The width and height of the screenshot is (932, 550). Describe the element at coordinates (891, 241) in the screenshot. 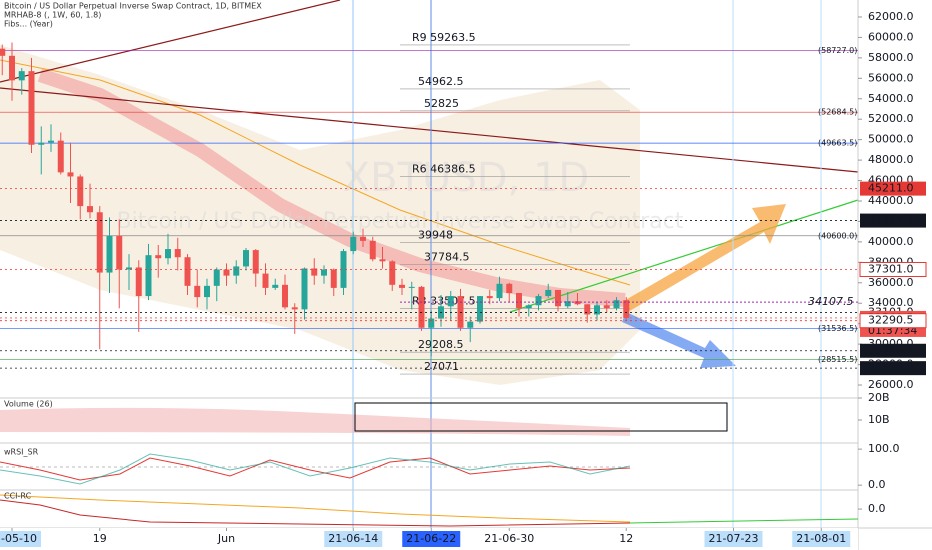

I see `y-tick-label: 40000.0` at that location.